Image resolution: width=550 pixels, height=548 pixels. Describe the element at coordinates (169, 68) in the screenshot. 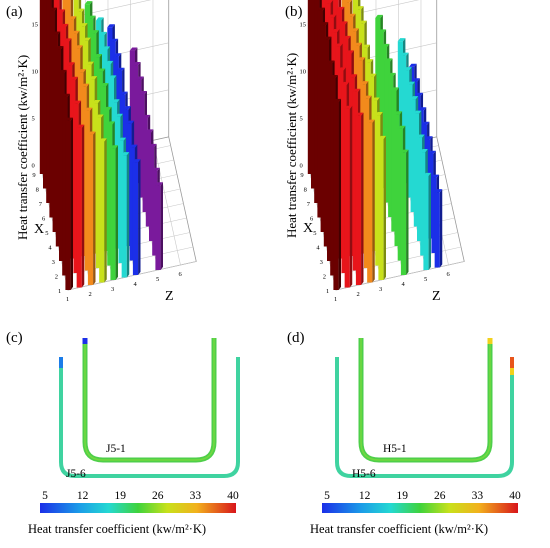

I see `axes-back-wall-a` at that location.